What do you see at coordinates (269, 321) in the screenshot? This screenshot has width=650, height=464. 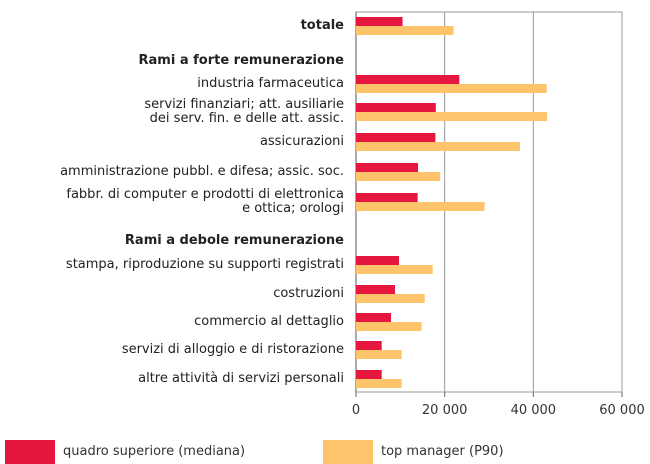 I see `category-label: commercio al dettaglio` at bounding box center [269, 321].